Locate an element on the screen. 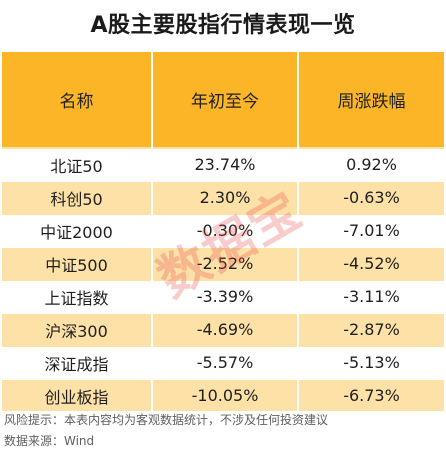 This screenshot has width=446, height=461. weekly-change: -2.87% is located at coordinates (370, 329).